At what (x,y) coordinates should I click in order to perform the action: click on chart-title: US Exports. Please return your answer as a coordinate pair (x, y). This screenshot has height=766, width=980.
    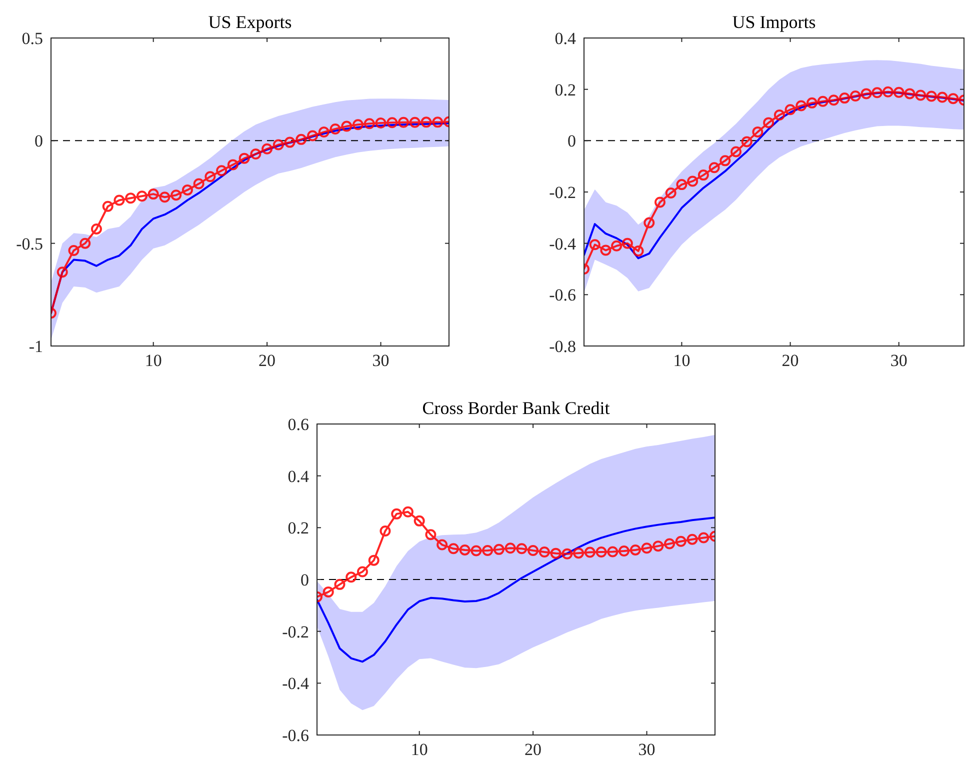
    Looking at the image, I should click on (250, 22).